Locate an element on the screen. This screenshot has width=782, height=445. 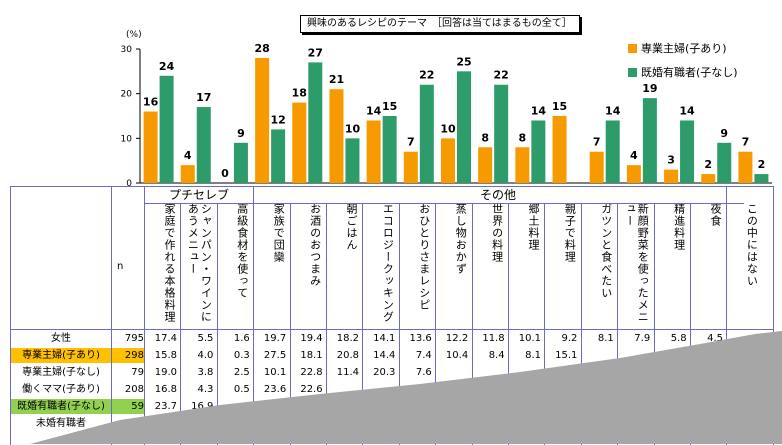
data-label: 4 is located at coordinates (188, 155).